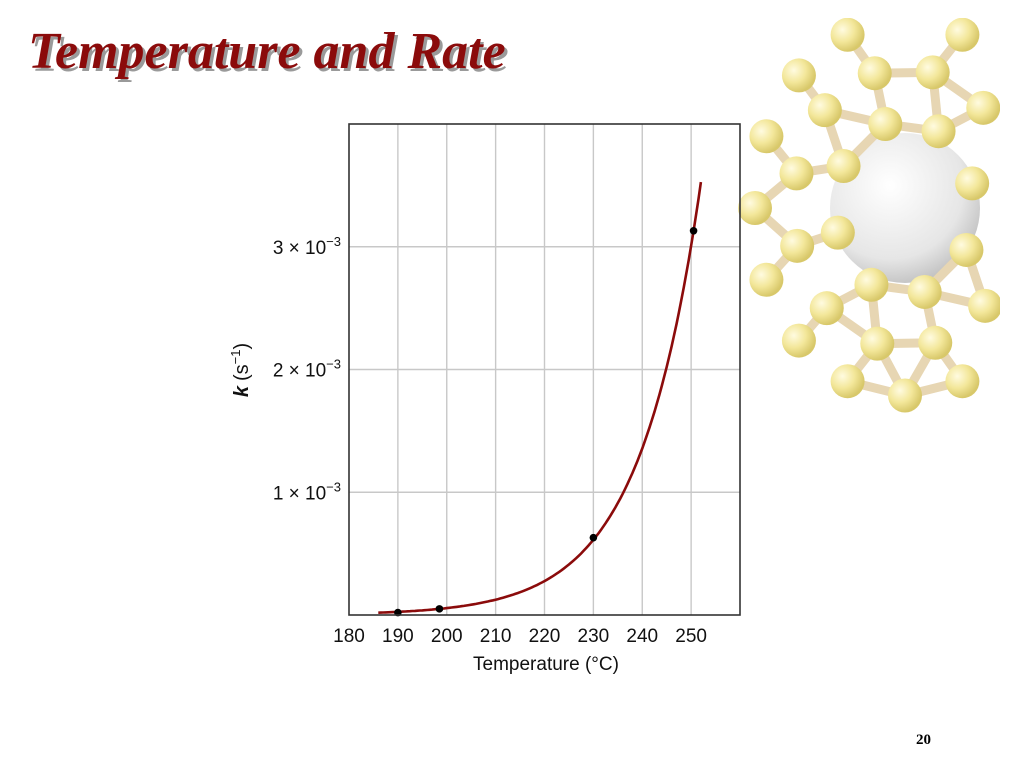 The image size is (1024, 768). Describe the element at coordinates (496, 636) in the screenshot. I see `x-tick-label: 210` at that location.